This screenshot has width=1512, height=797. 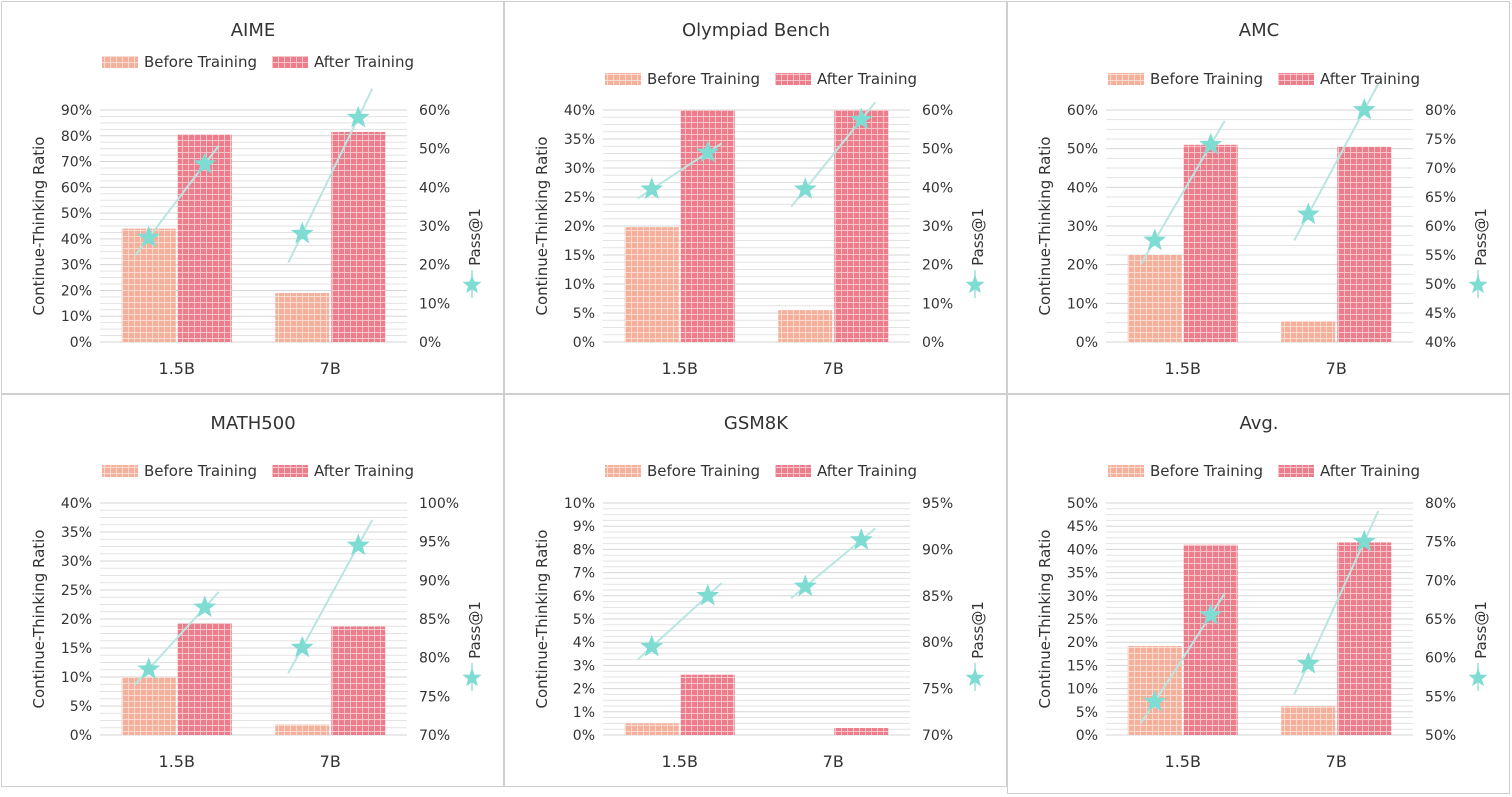 I want to click on legend-swatch-after, so click(x=793, y=471).